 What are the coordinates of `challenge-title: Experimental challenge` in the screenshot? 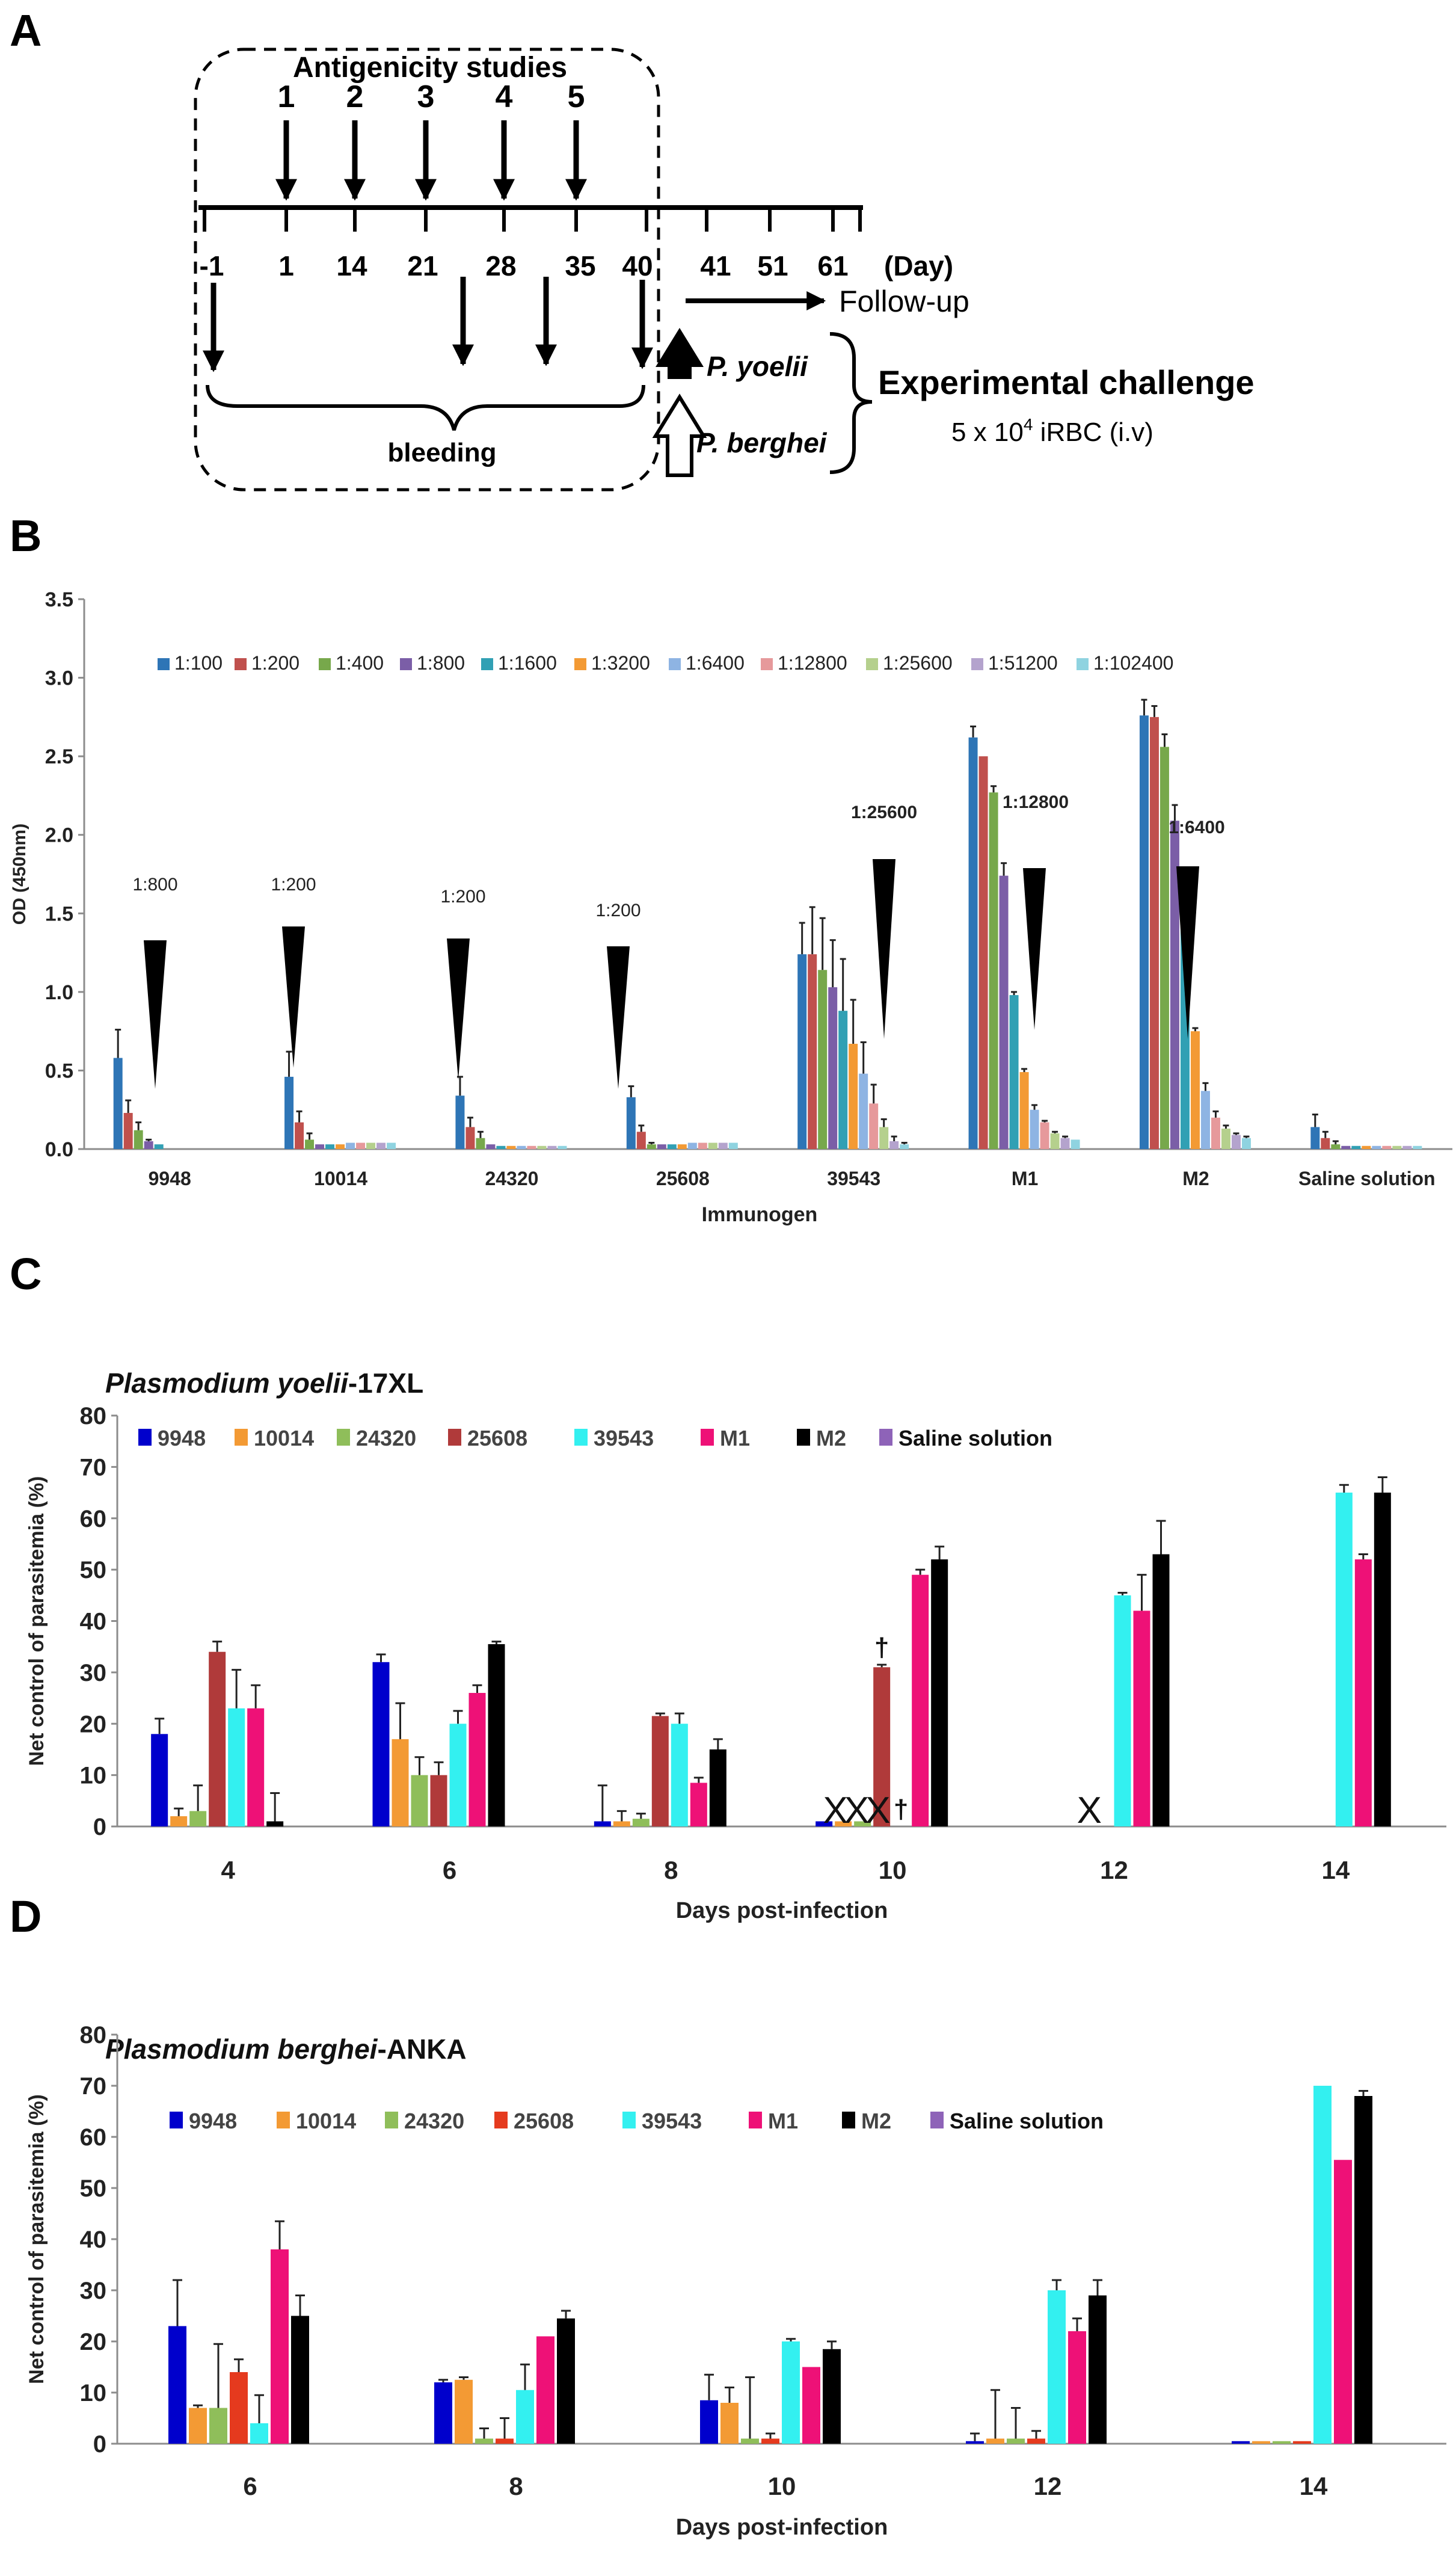 It's located at (1066, 382).